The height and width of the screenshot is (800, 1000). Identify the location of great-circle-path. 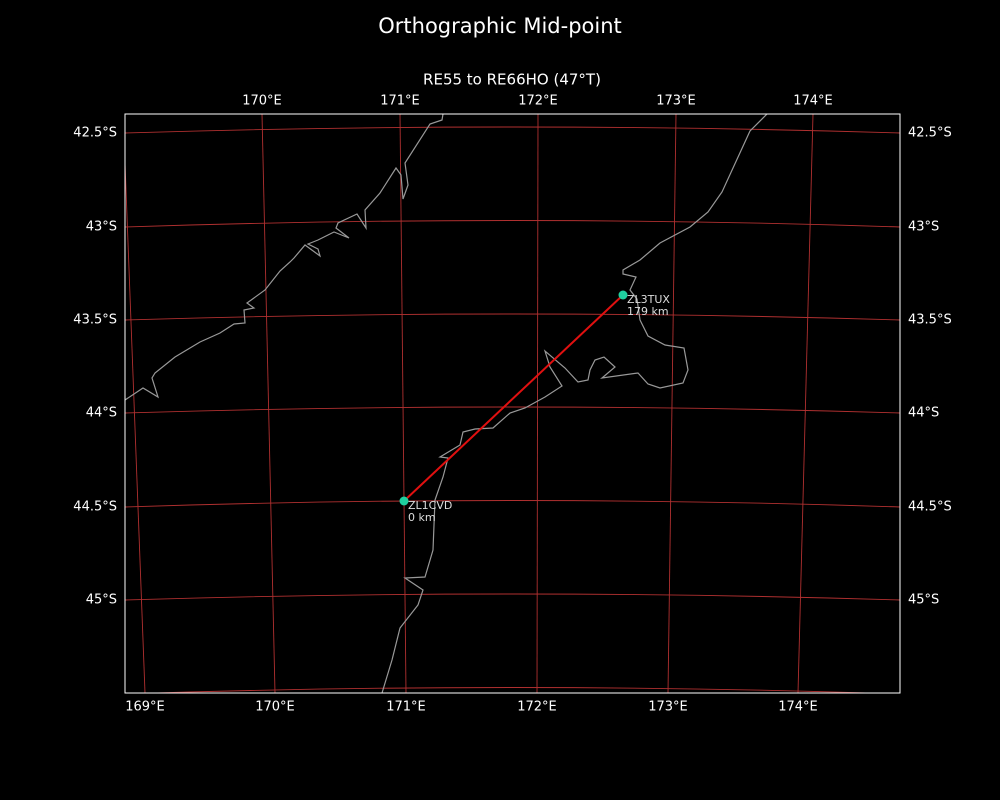
(513, 398).